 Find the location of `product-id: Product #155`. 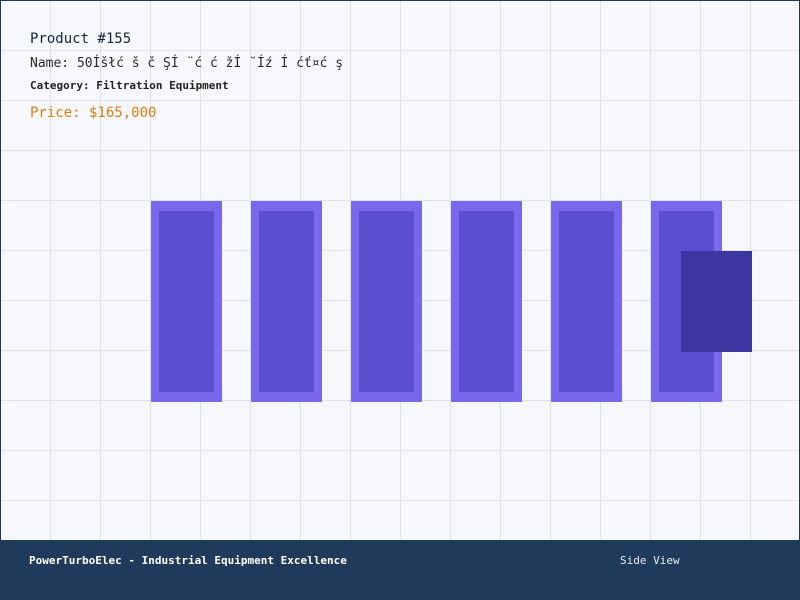

product-id: Product #155 is located at coordinates (81, 39).